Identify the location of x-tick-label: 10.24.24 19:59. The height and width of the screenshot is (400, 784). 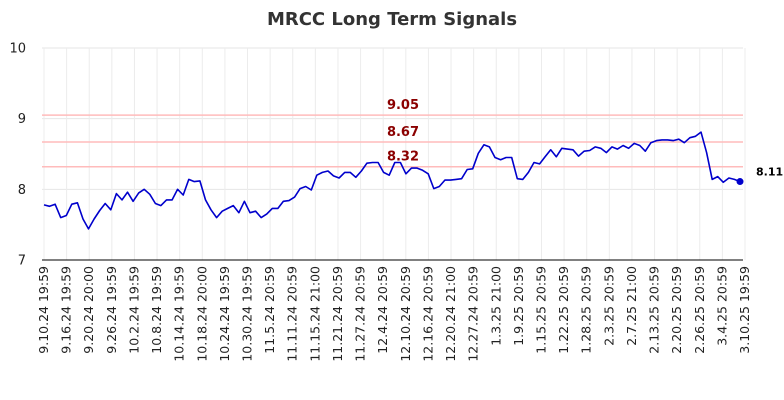
(224, 314).